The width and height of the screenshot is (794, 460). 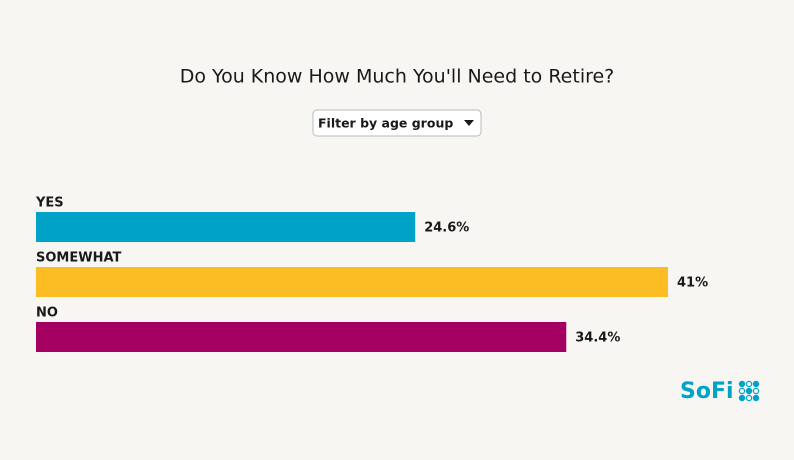 I want to click on dropdown-box, so click(x=397, y=123).